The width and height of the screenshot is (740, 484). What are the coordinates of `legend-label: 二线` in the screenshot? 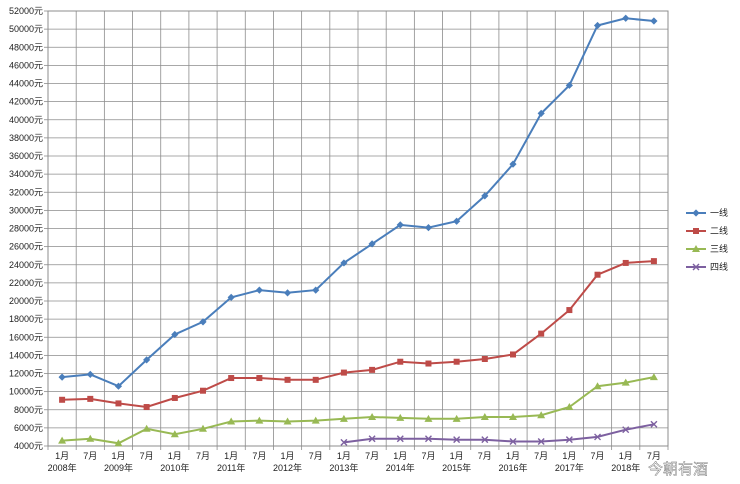 It's located at (719, 230).